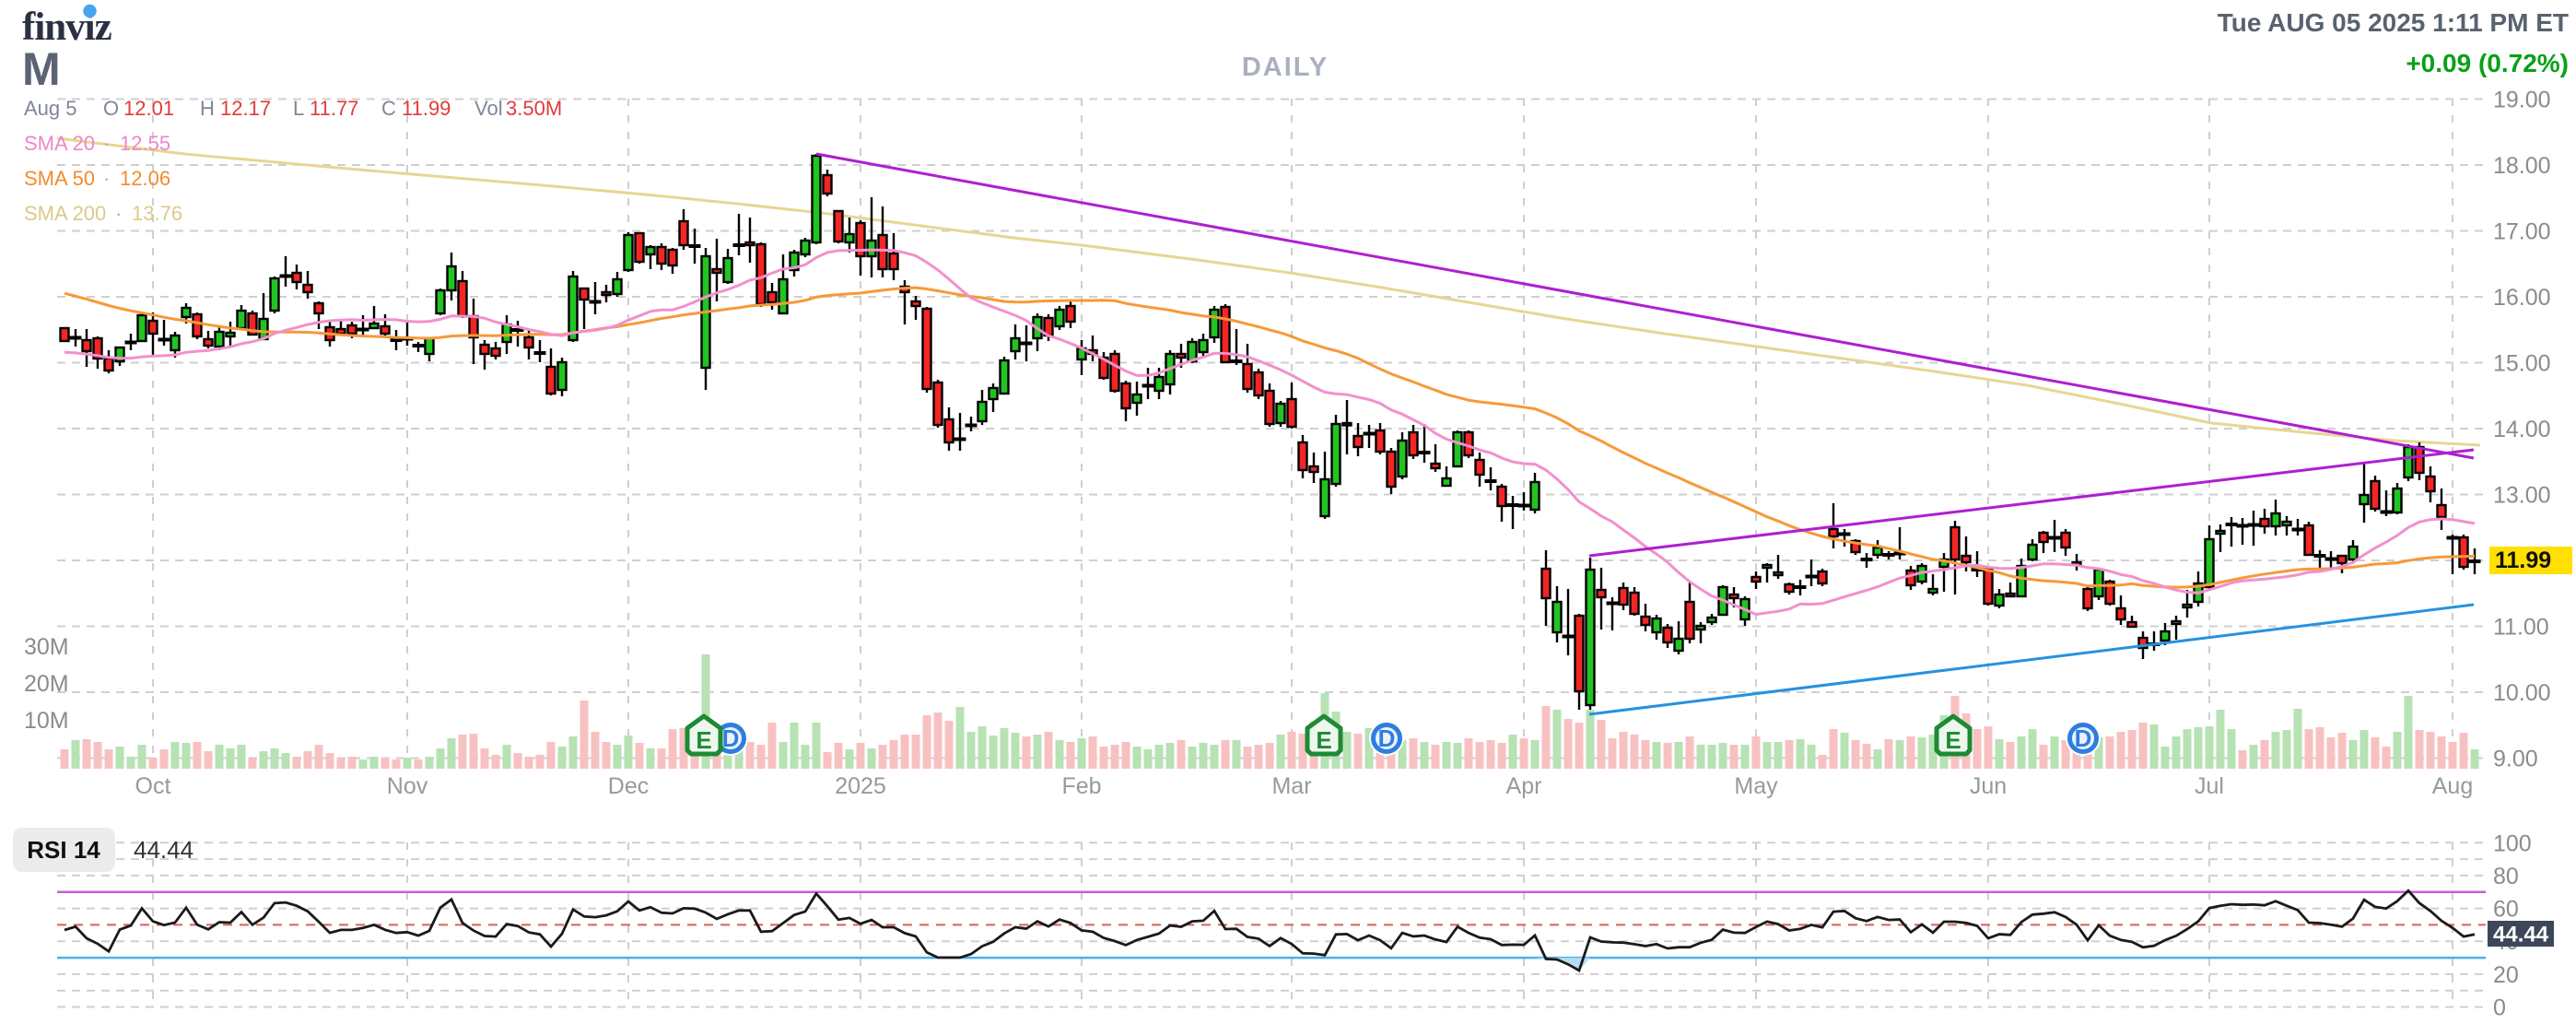 This screenshot has width=2576, height=1036. I want to click on svg-text: M, so click(41, 69).